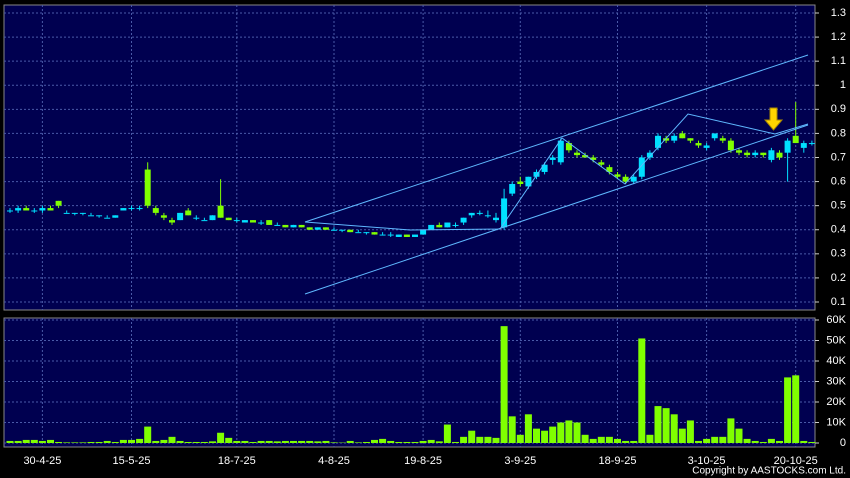 The width and height of the screenshot is (850, 478). What do you see at coordinates (773, 119) in the screenshot?
I see `arrow-marker` at bounding box center [773, 119].